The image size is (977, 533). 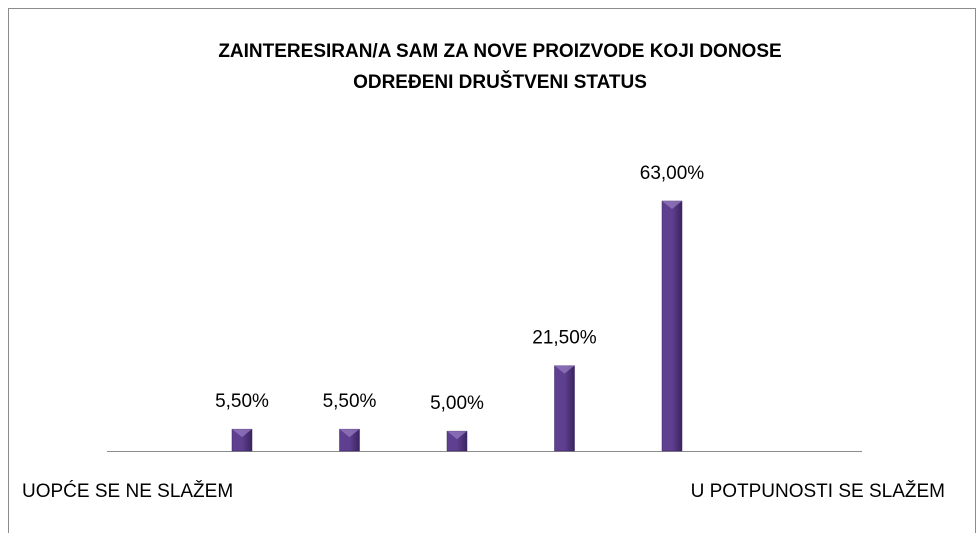 What do you see at coordinates (500, 82) in the screenshot?
I see `chart-title: ODREĐENI DRUŠTVENI STATUS` at bounding box center [500, 82].